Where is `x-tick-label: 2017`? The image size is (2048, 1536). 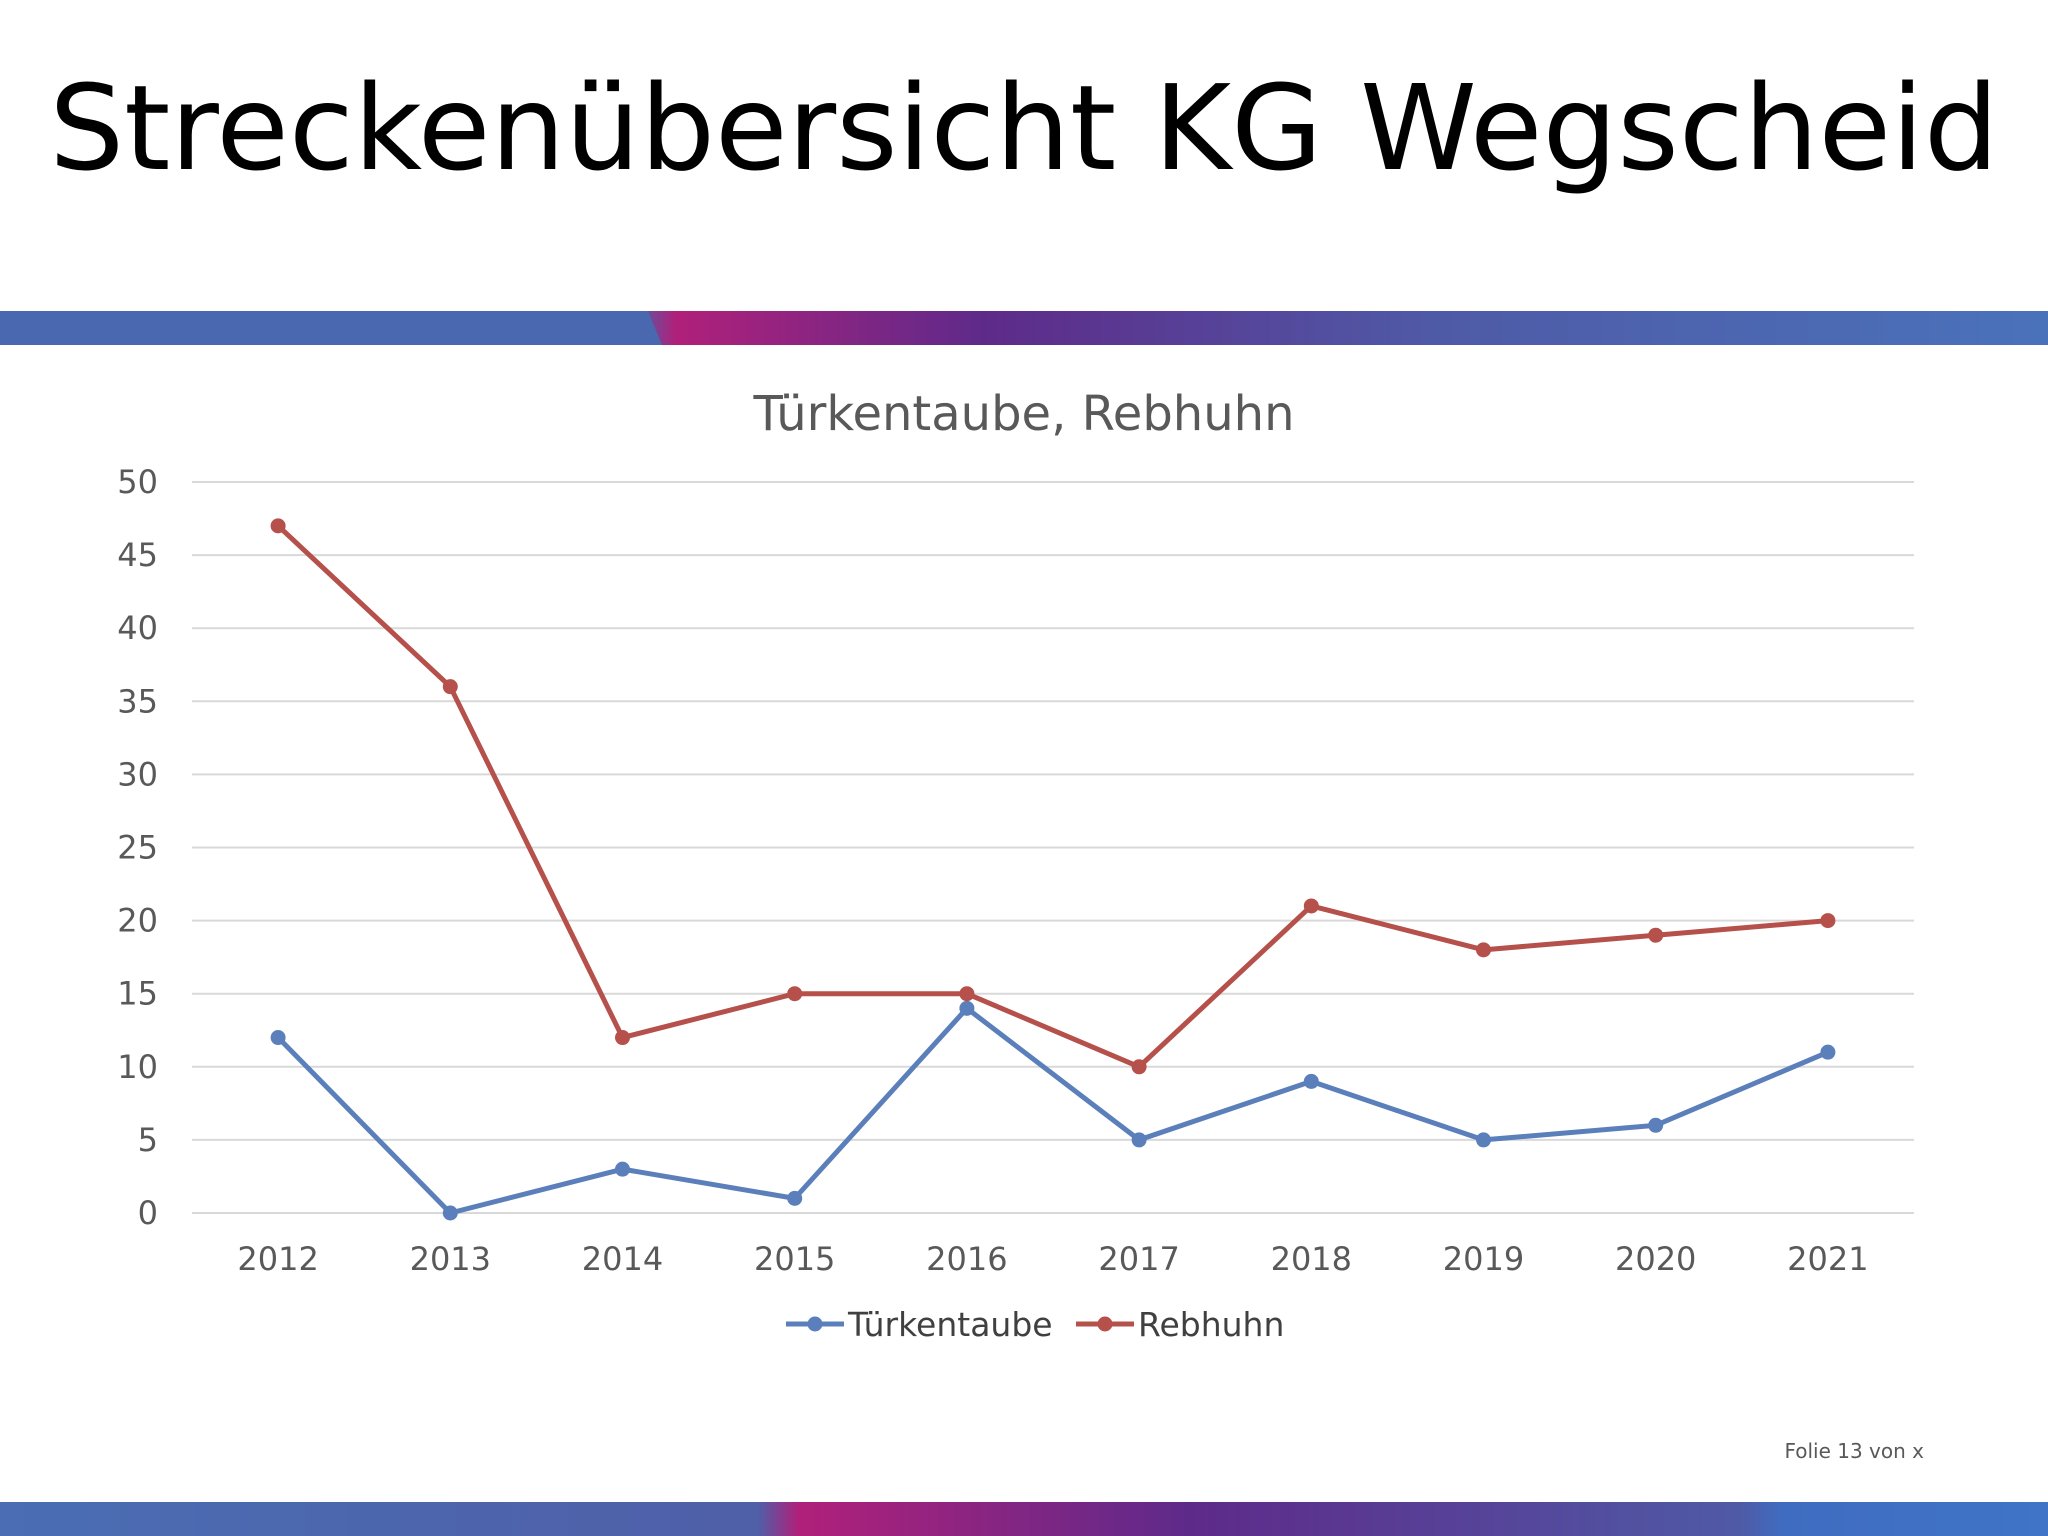 x-tick-label: 2017 is located at coordinates (1138, 1259).